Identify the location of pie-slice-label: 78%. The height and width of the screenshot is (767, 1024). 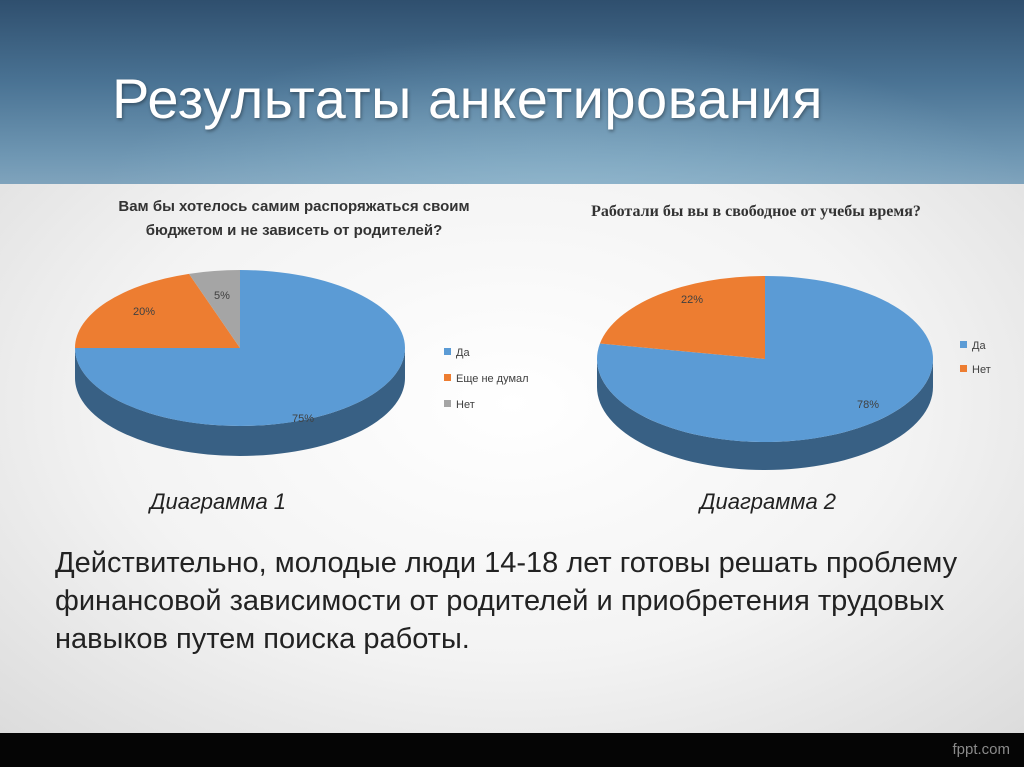
(868, 405).